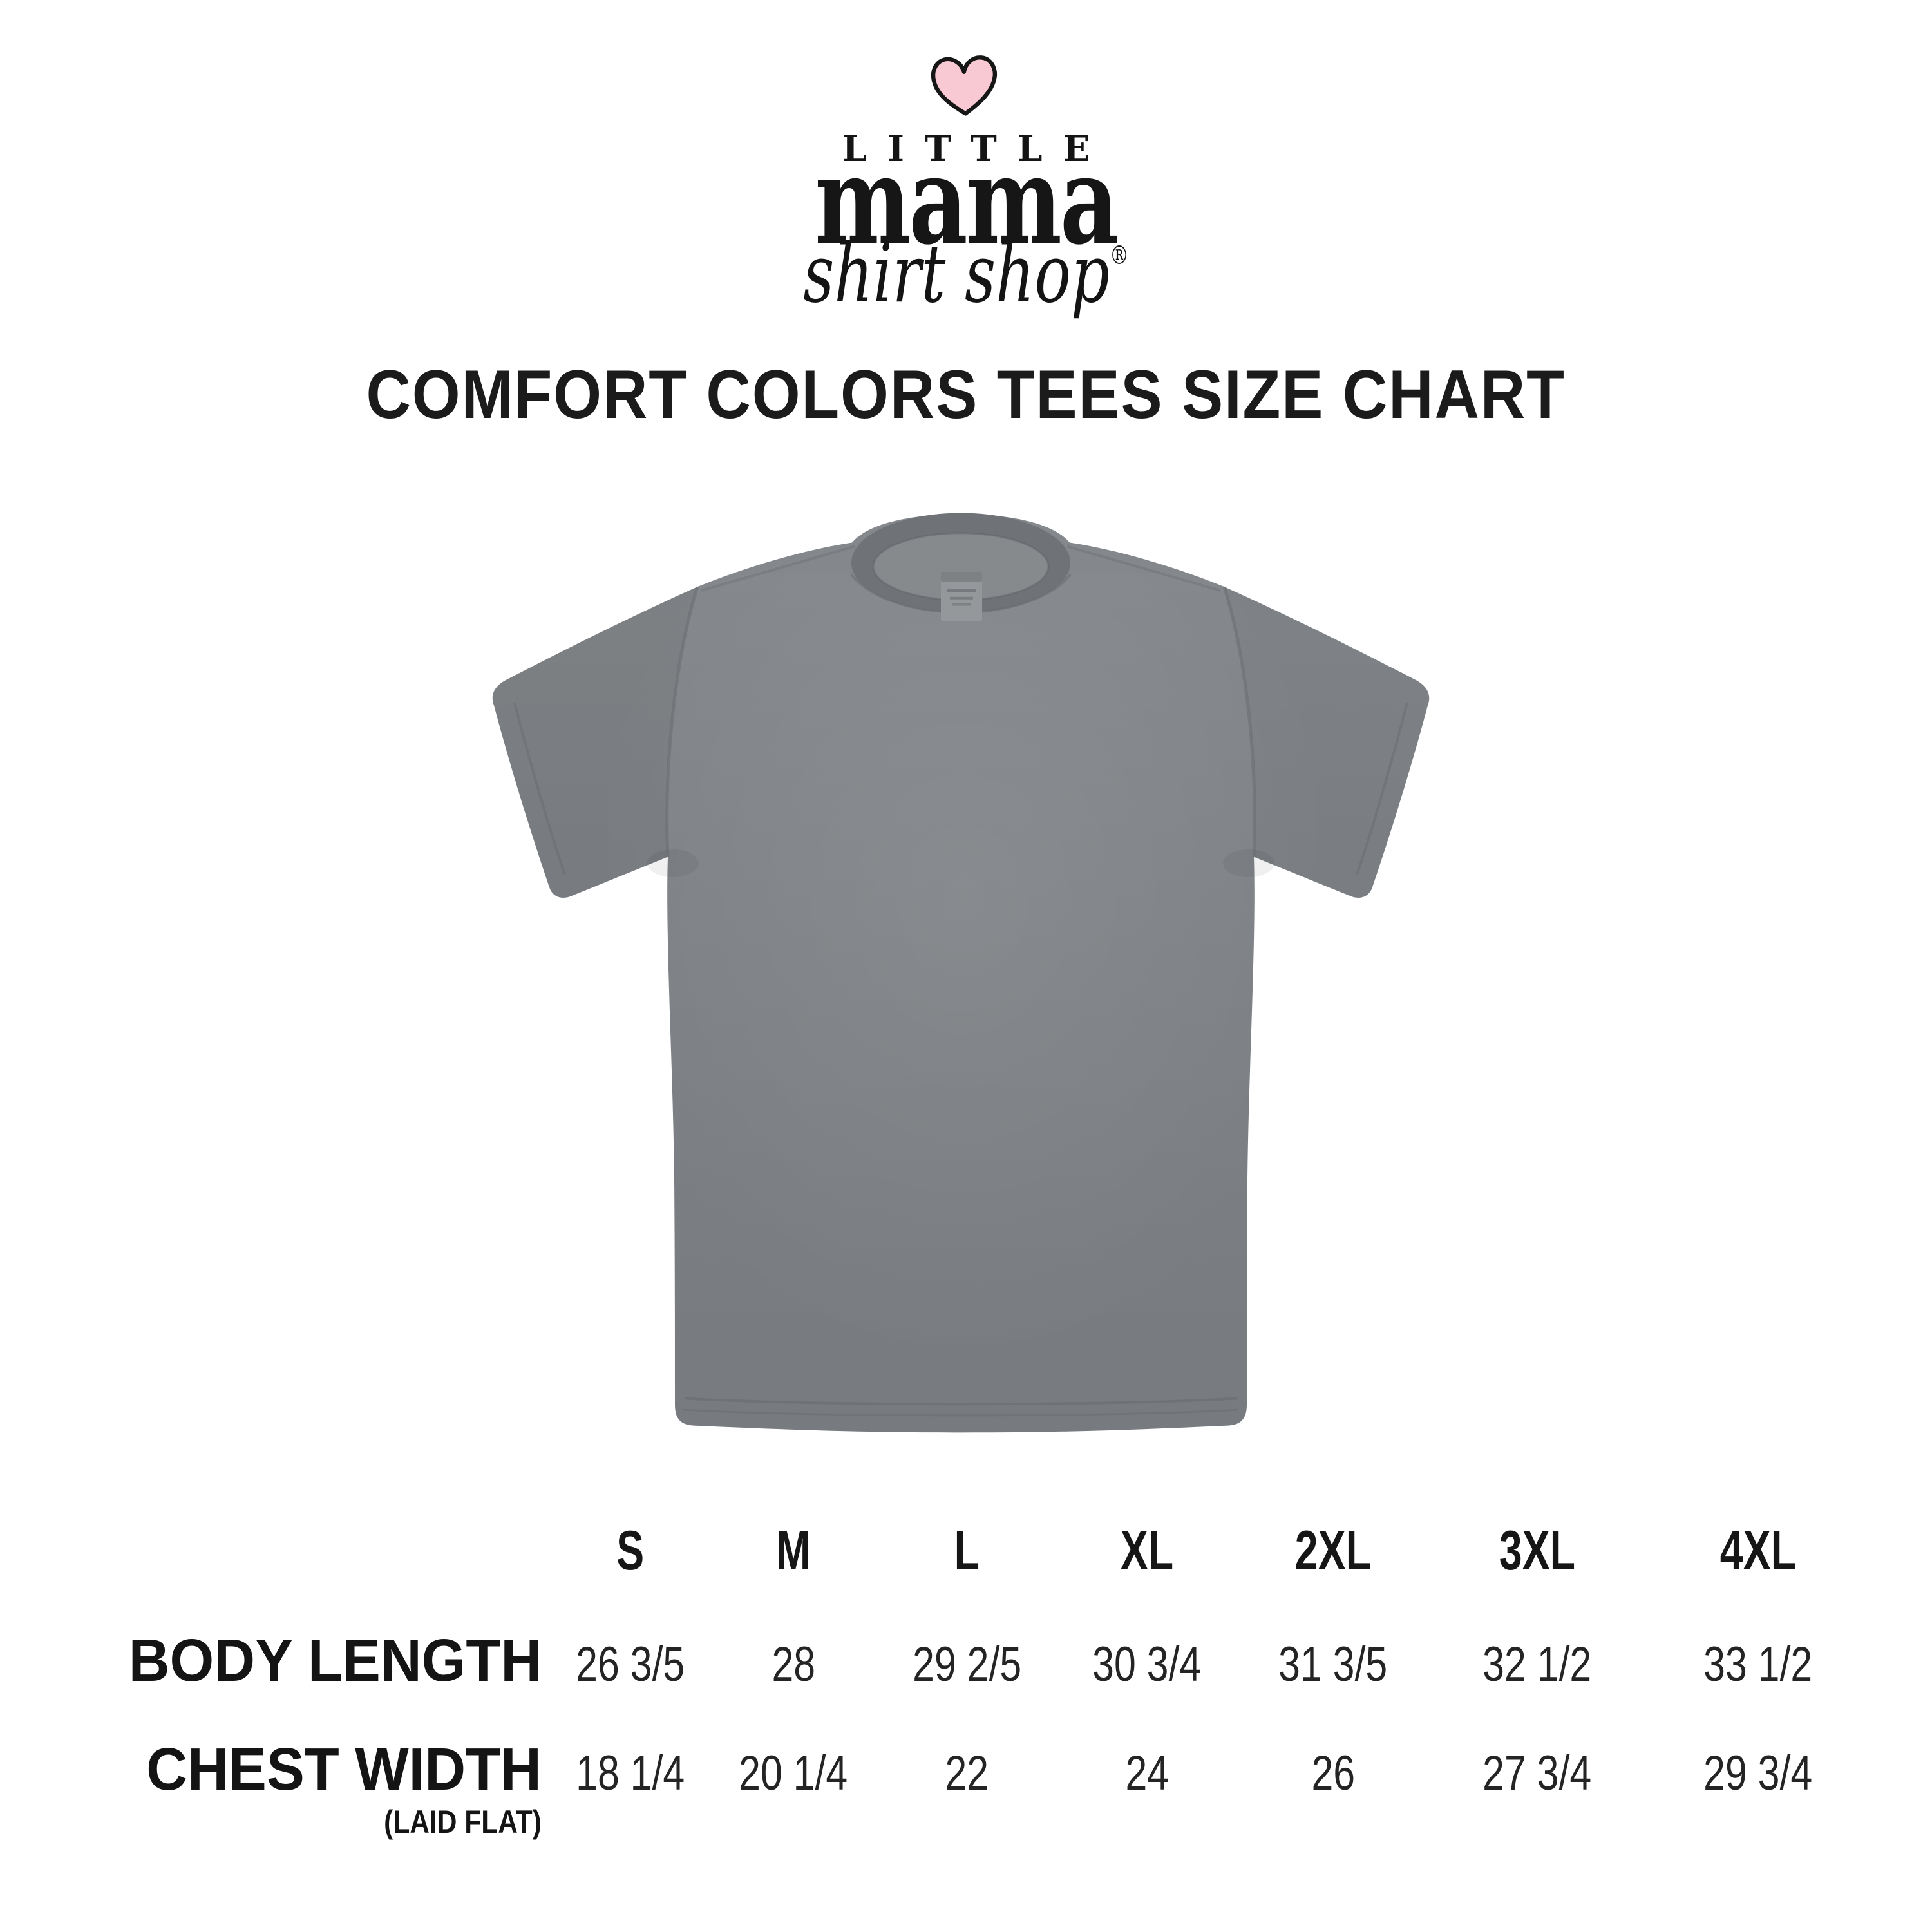 The width and height of the screenshot is (1932, 1932). What do you see at coordinates (967, 1665) in the screenshot?
I see `size-value: 29 2/5` at bounding box center [967, 1665].